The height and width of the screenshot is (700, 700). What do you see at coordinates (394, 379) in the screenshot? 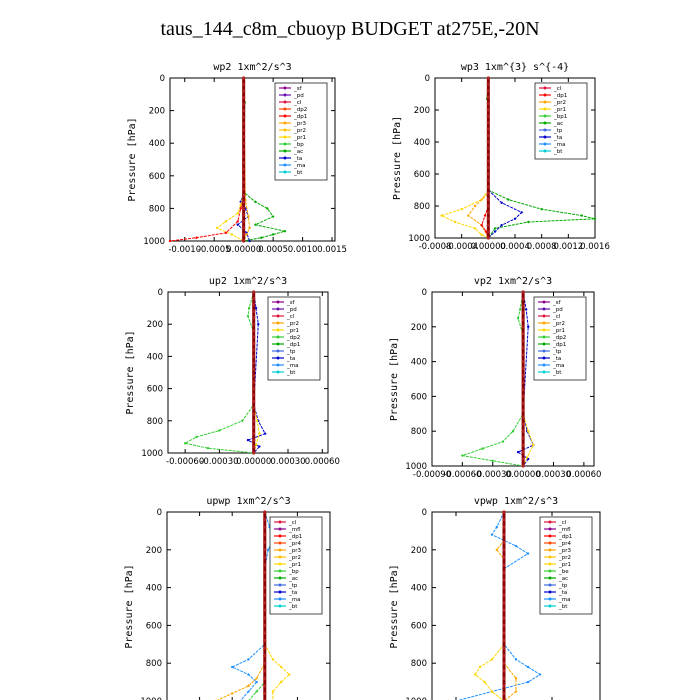
I see `y-axis-label: Pressure [hPa]` at bounding box center [394, 379].